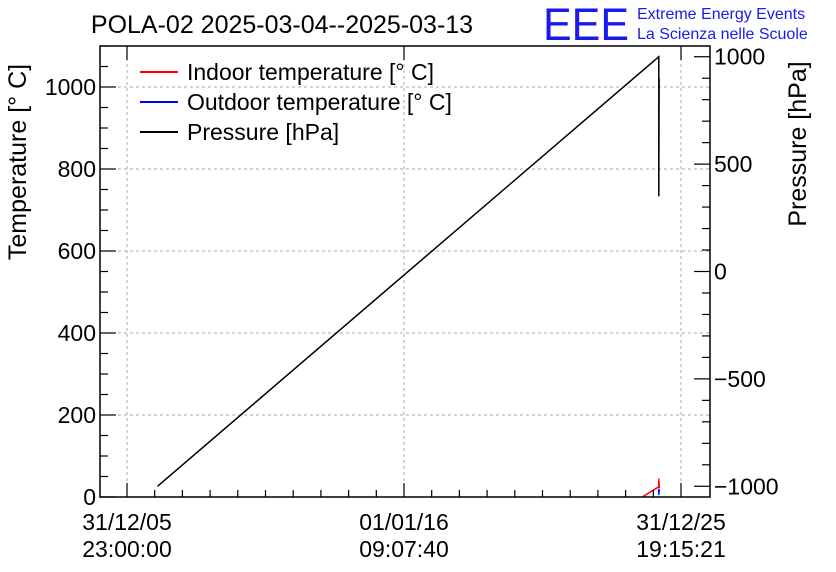 The height and width of the screenshot is (572, 836). Describe the element at coordinates (404, 522) in the screenshot. I see `x-tick-label-date: 01/01/16` at that location.